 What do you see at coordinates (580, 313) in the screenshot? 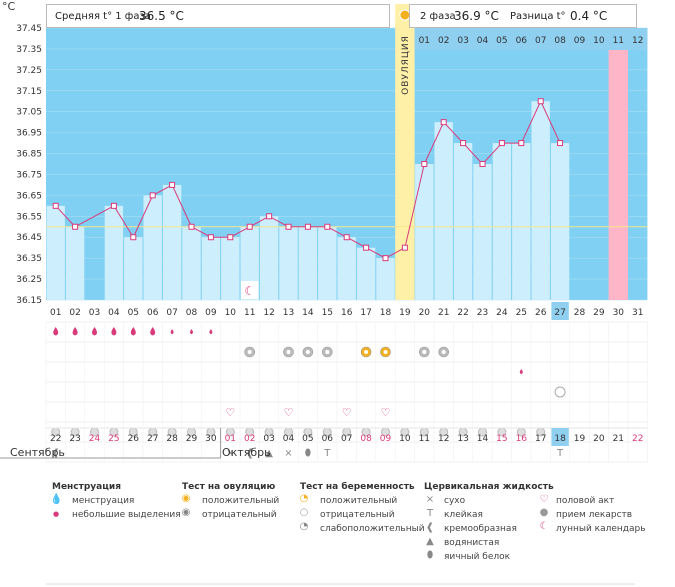
I see `cycle-day-label: 28` at bounding box center [580, 313].